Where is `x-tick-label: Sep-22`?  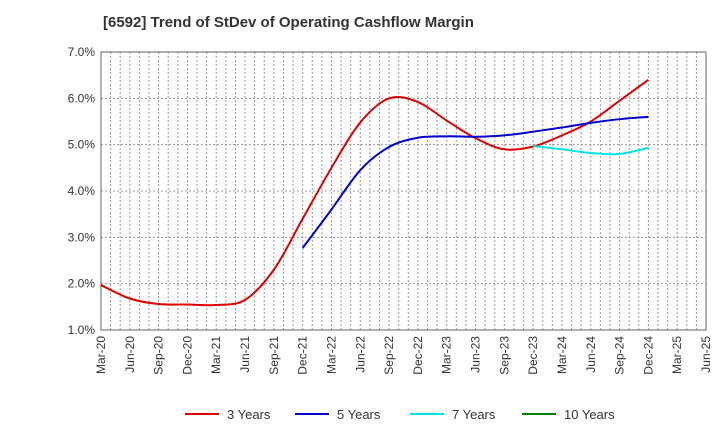
x-tick-label: Sep-22 is located at coordinates (389, 355).